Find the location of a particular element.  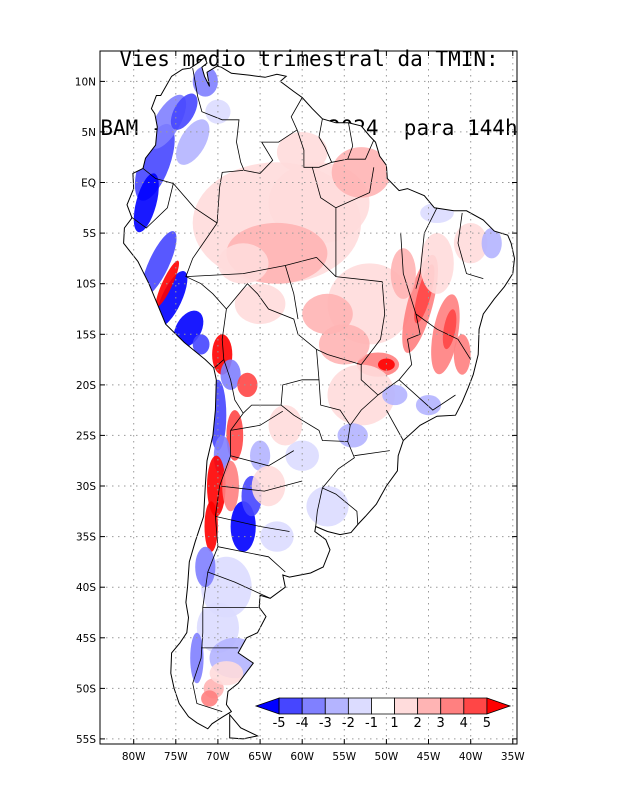

colorbar-label: -4 is located at coordinates (302, 723).